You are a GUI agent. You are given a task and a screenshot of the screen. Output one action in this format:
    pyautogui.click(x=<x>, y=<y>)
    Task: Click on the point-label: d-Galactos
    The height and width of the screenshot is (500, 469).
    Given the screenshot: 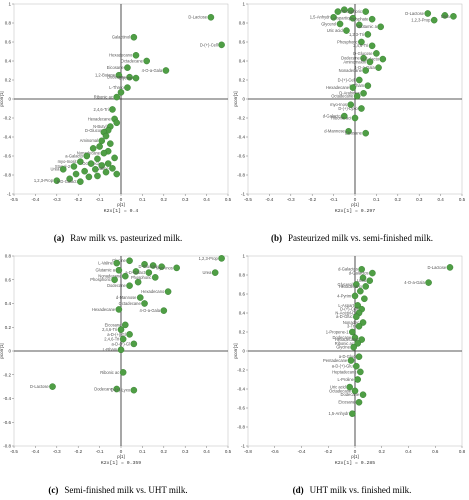 What is the action you would take?
    pyautogui.click(x=359, y=273)
    